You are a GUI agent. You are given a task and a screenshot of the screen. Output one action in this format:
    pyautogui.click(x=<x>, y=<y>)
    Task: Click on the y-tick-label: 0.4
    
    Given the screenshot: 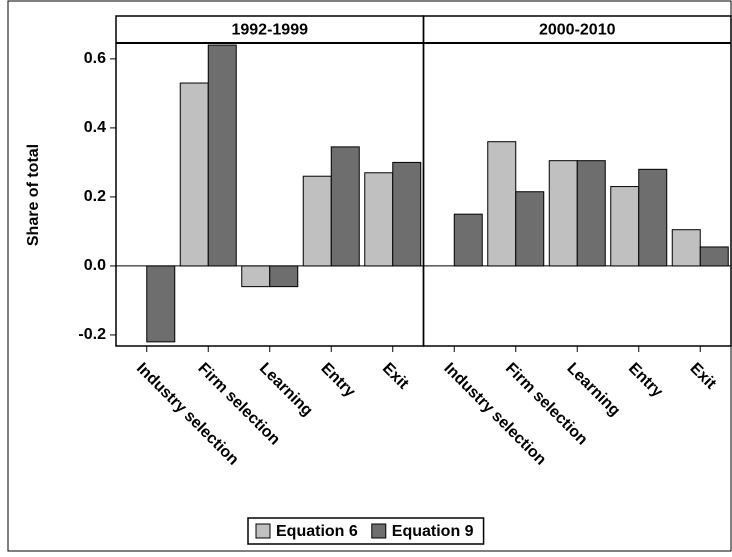 What is the action you would take?
    pyautogui.click(x=95, y=127)
    